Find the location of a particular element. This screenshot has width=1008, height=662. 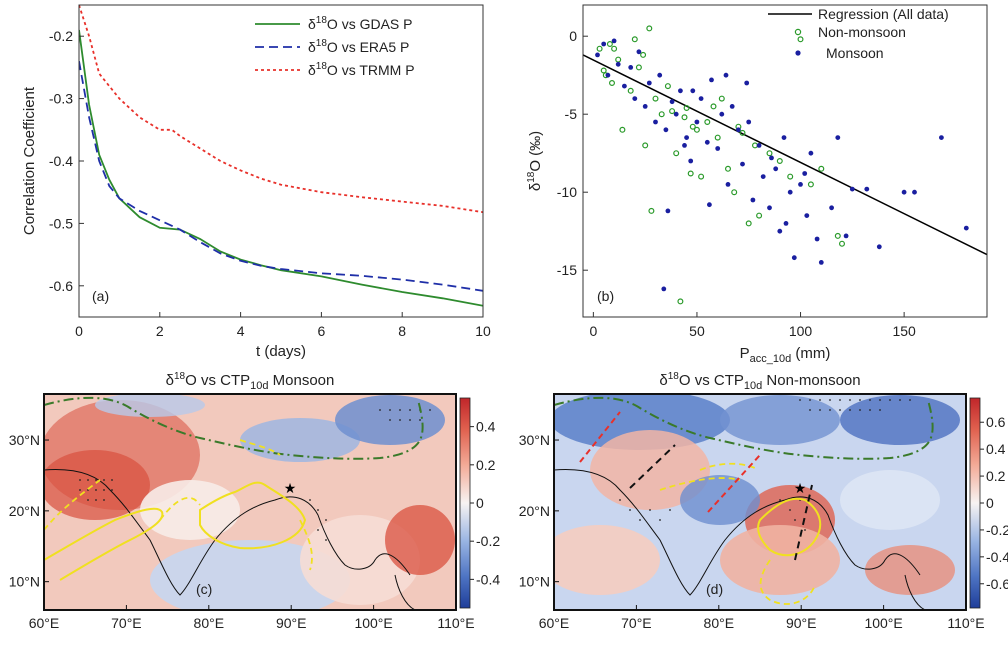

x-tick-label: 6 is located at coordinates (322, 331).